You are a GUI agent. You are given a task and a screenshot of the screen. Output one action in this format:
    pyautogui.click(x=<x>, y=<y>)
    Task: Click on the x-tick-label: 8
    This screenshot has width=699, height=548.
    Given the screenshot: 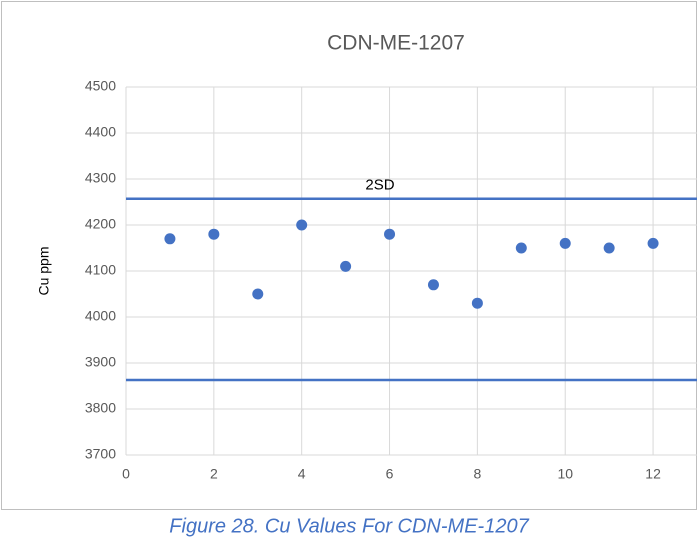 What is the action you would take?
    pyautogui.click(x=477, y=474)
    